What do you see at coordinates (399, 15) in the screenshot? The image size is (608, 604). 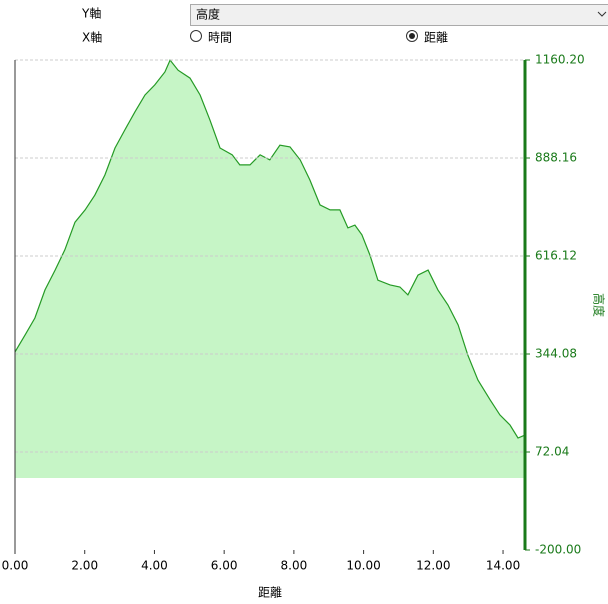 I see `y-axis-dropdown` at bounding box center [399, 15].